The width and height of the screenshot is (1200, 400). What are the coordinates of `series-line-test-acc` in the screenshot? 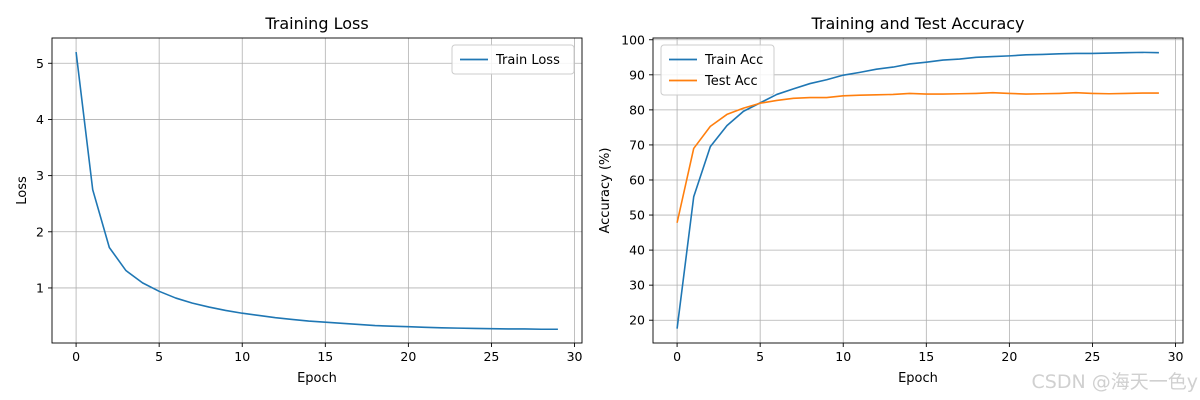 It's located at (917, 157).